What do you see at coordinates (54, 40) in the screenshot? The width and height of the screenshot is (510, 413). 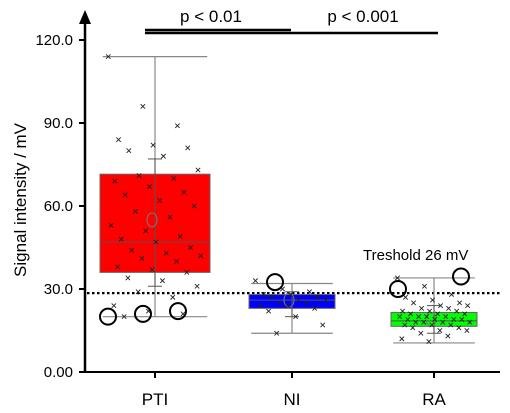 I see `y-tick-label: 120.0` at bounding box center [54, 40].